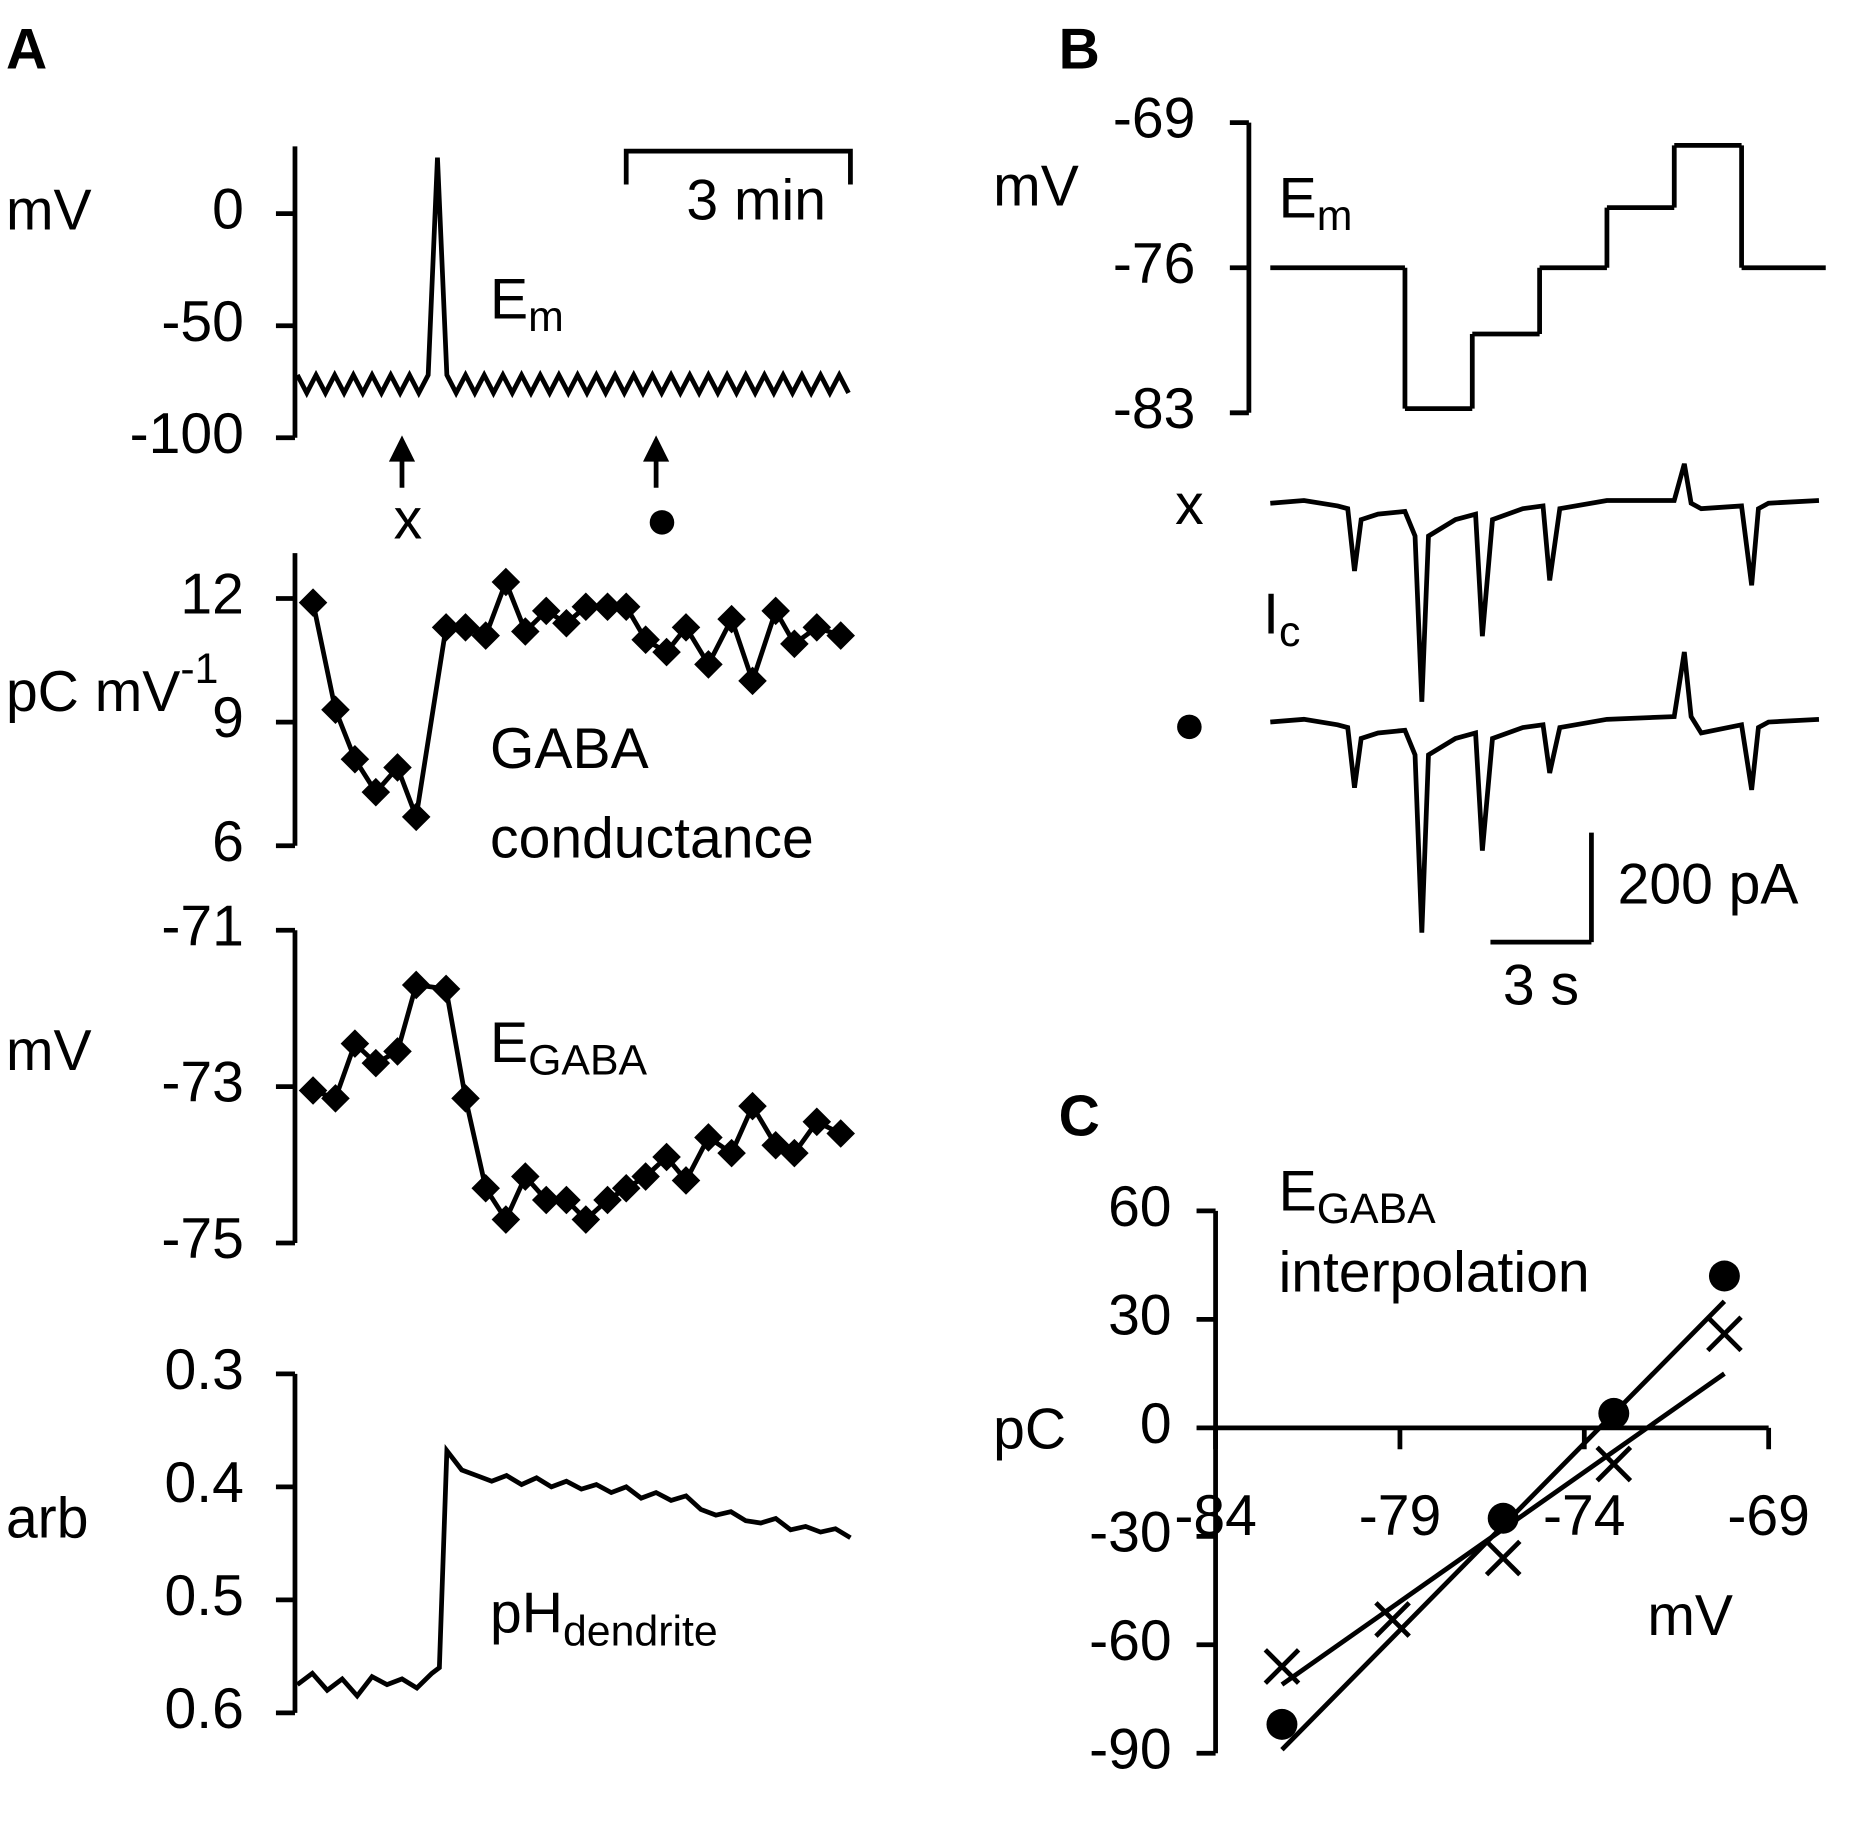 This screenshot has width=1865, height=1839. What do you see at coordinates (1357, 1197) in the screenshot?
I see `chart-title: EGABA` at bounding box center [1357, 1197].